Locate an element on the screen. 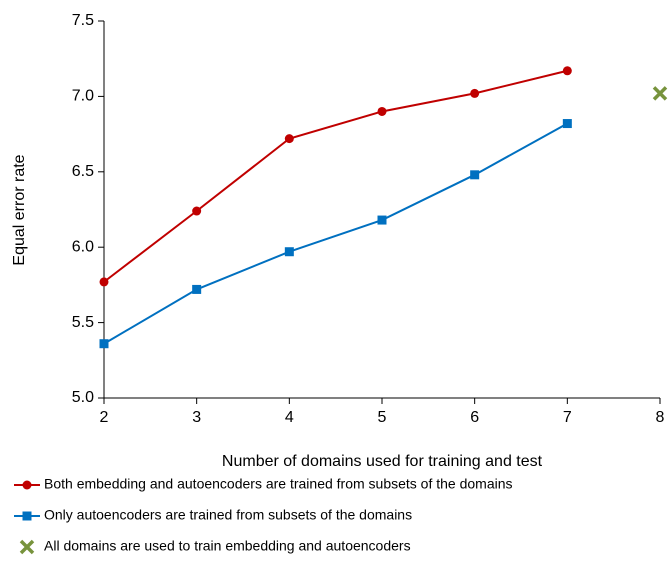 This screenshot has height=585, width=670. x-tick-label: 2 is located at coordinates (104, 417).